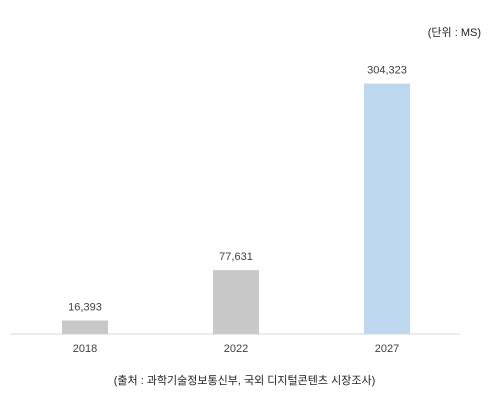 The height and width of the screenshot is (405, 489). What do you see at coordinates (236, 257) in the screenshot?
I see `value-label-2022: 77,631` at bounding box center [236, 257].